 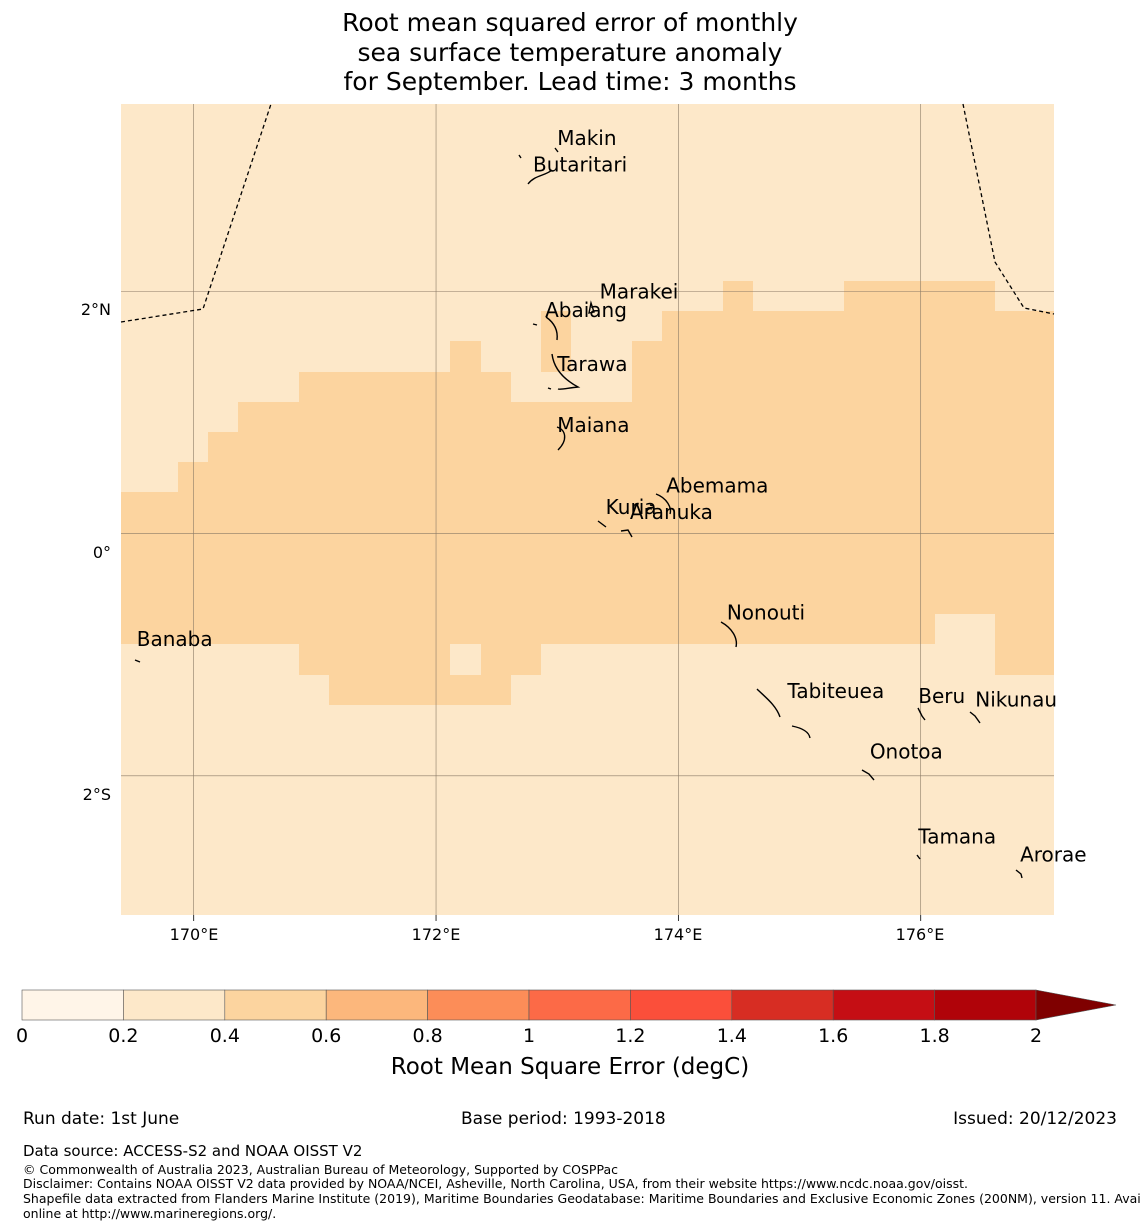 I want to click on island-label-aranuka: Aranuka, so click(x=671, y=512).